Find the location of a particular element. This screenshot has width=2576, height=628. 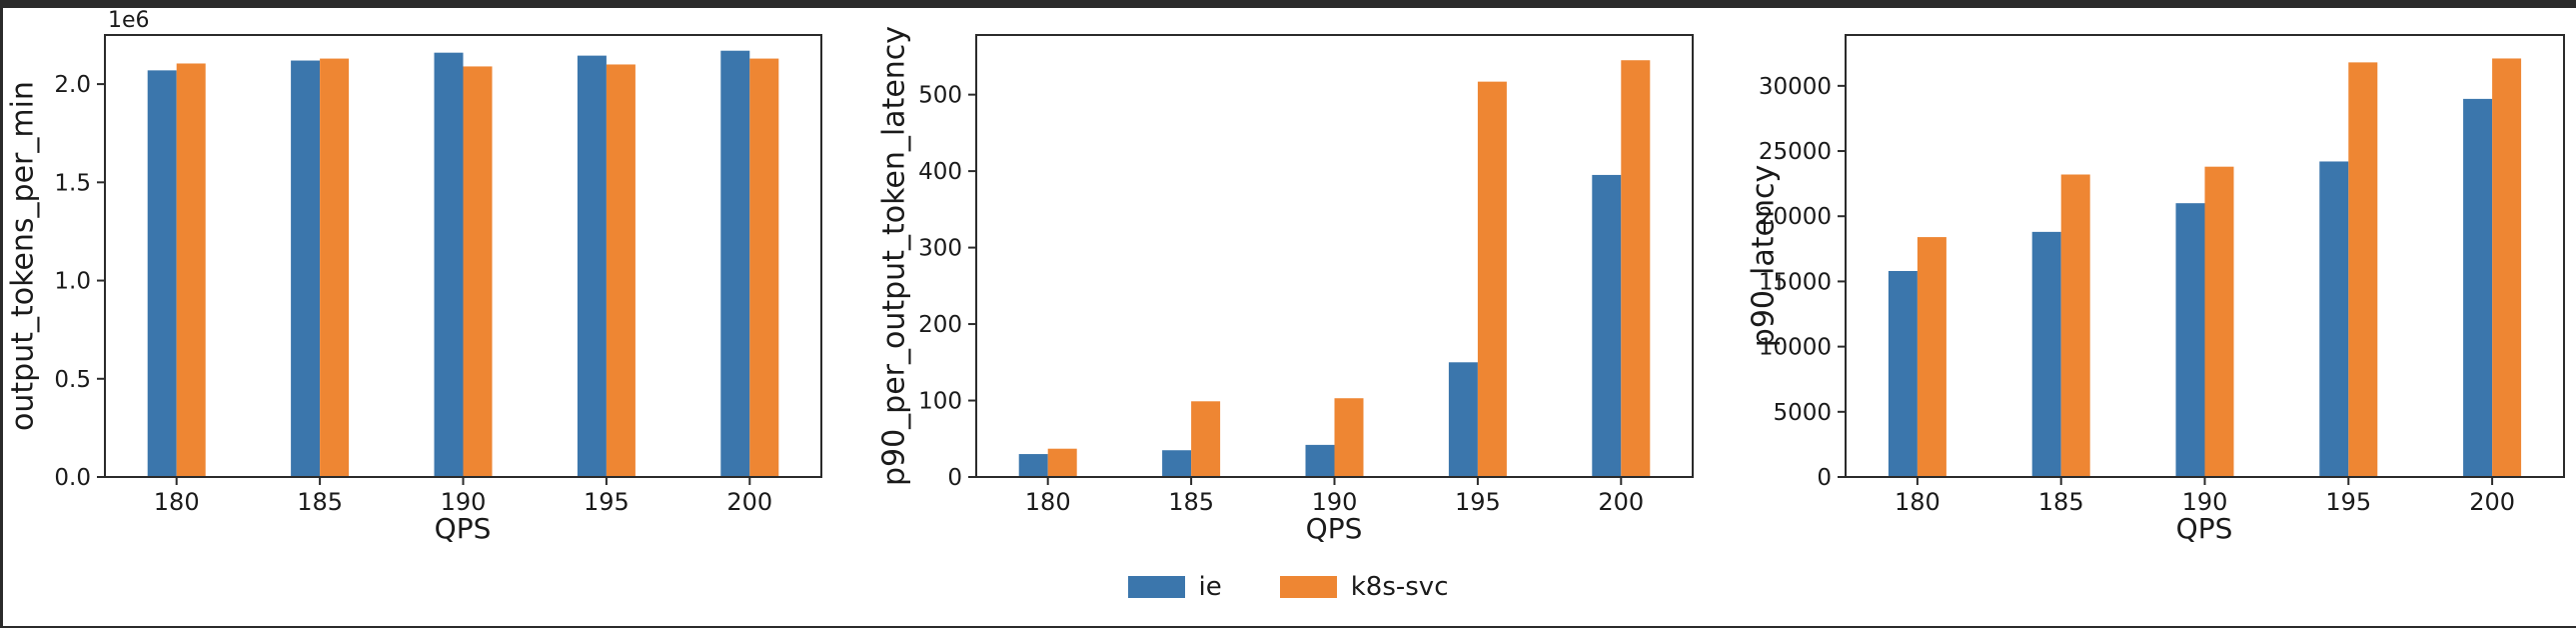

y-tick-label: 5000 is located at coordinates (1802, 413).